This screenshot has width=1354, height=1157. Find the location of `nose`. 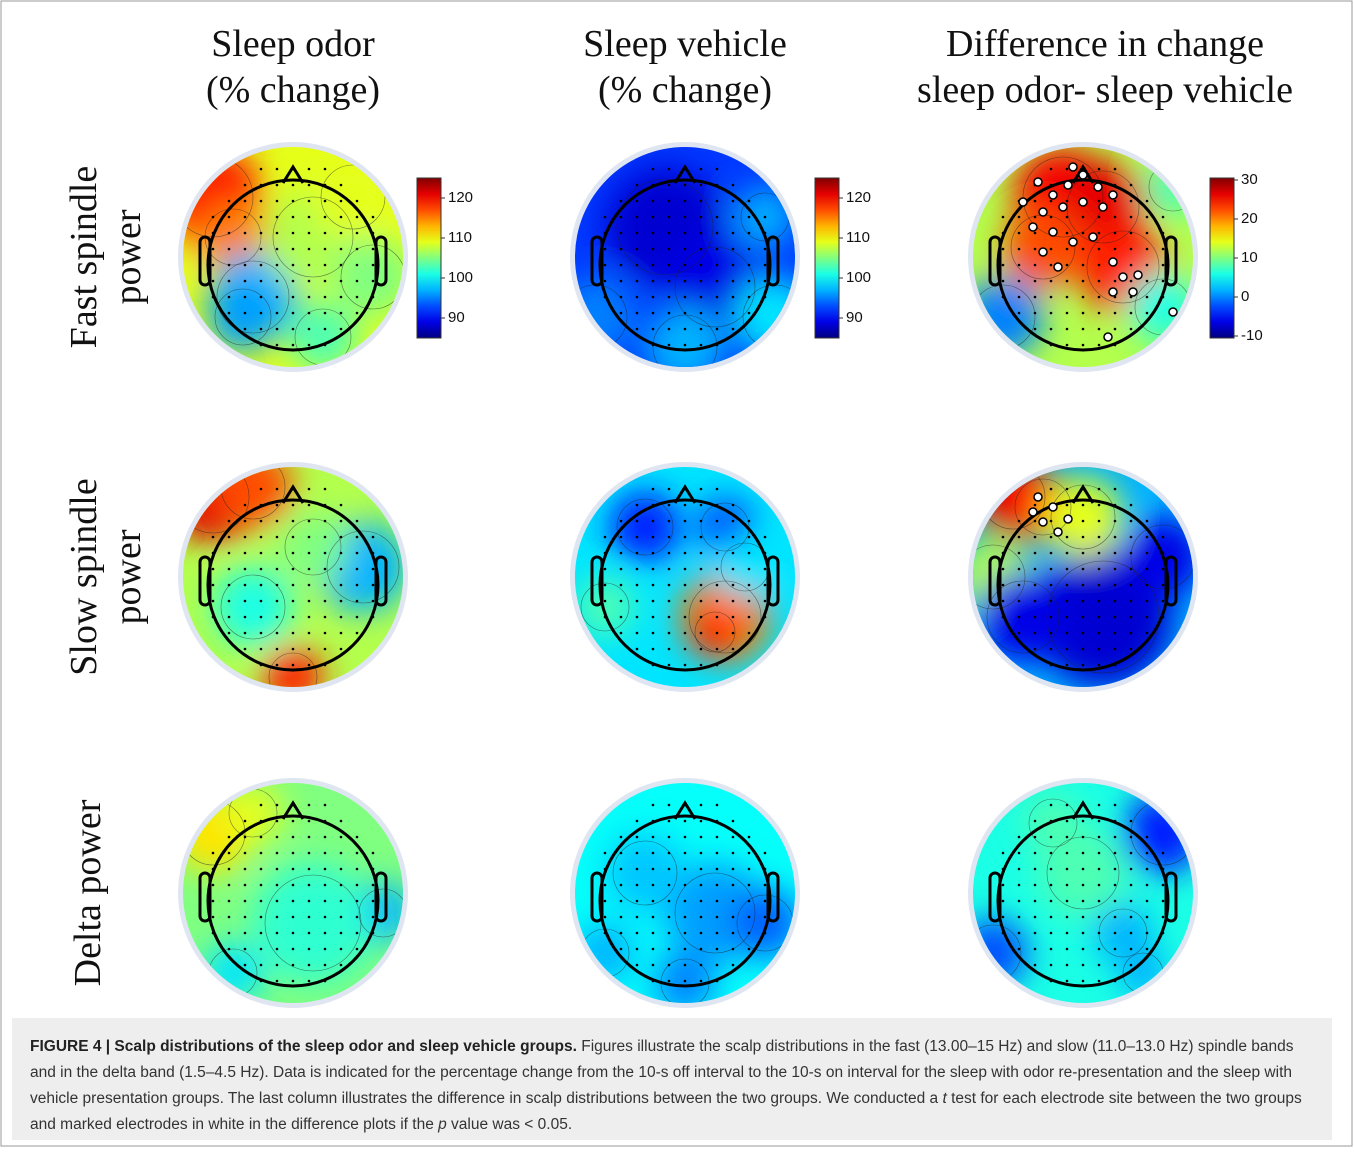

nose is located at coordinates (685, 810).